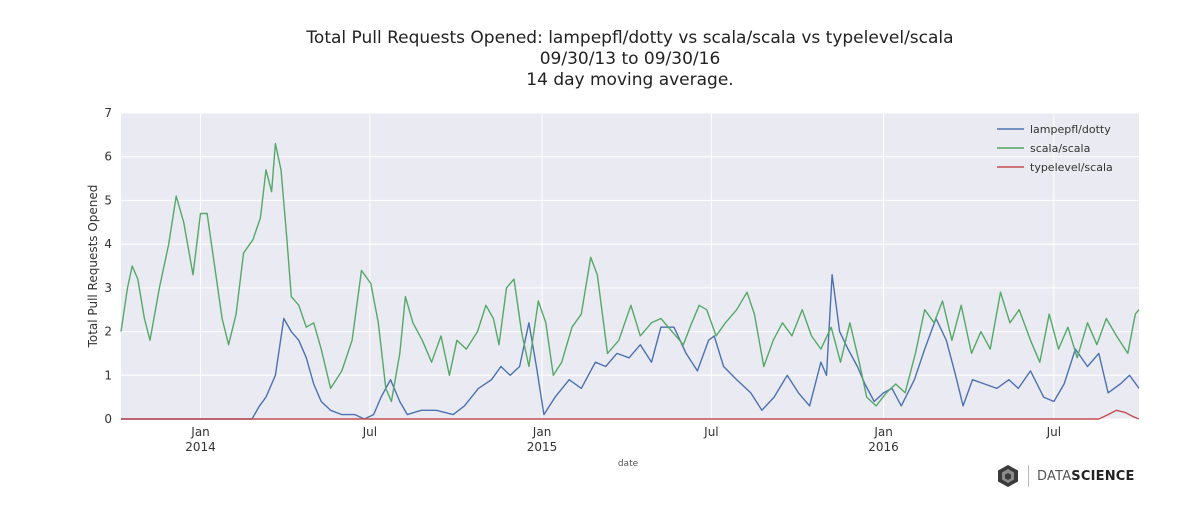  Describe the element at coordinates (1103, 476) in the screenshot. I see `logo-text-science: SCIENCE` at that location.